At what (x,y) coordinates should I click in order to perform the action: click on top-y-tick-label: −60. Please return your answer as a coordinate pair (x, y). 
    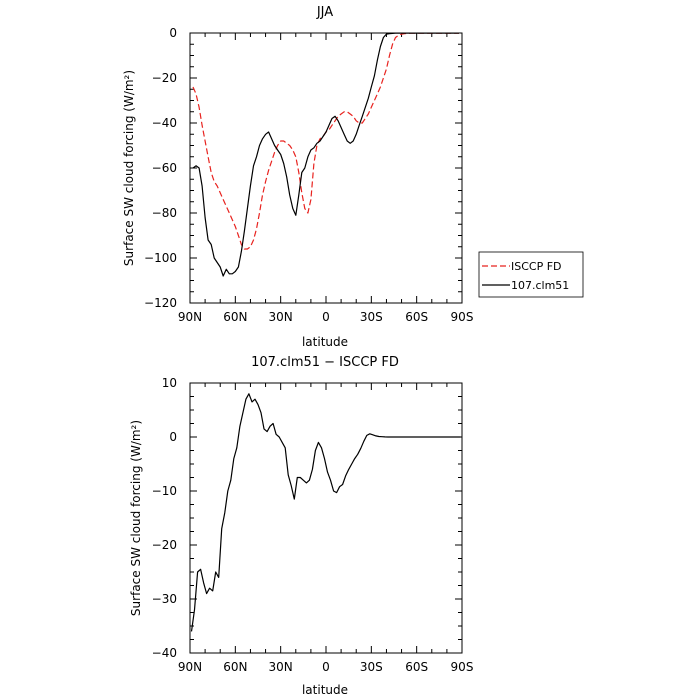
    Looking at the image, I should click on (164, 168).